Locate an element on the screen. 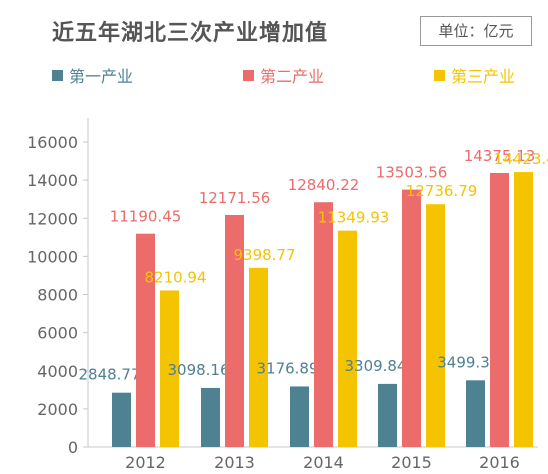  legend-swatch-tertiary is located at coordinates (439, 75).